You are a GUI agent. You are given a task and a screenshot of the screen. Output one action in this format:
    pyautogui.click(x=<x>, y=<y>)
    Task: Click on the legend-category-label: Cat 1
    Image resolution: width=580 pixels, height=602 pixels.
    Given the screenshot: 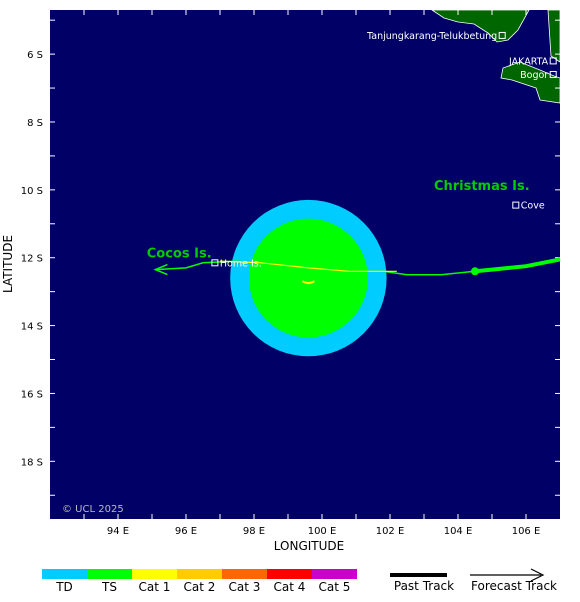 What is the action you would take?
    pyautogui.click(x=155, y=587)
    